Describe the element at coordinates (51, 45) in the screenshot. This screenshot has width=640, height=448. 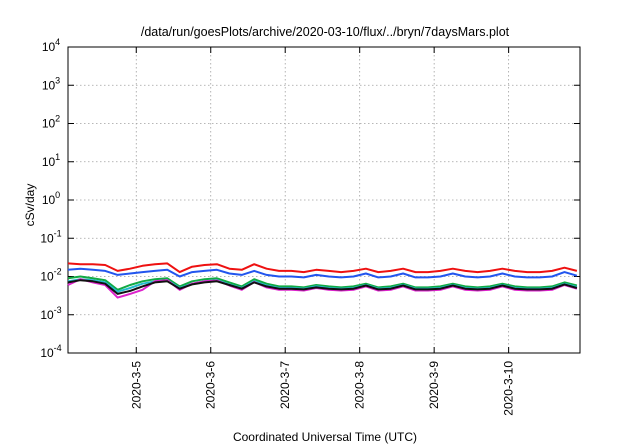
I see `y-tick-label: 10⁴` at that location.